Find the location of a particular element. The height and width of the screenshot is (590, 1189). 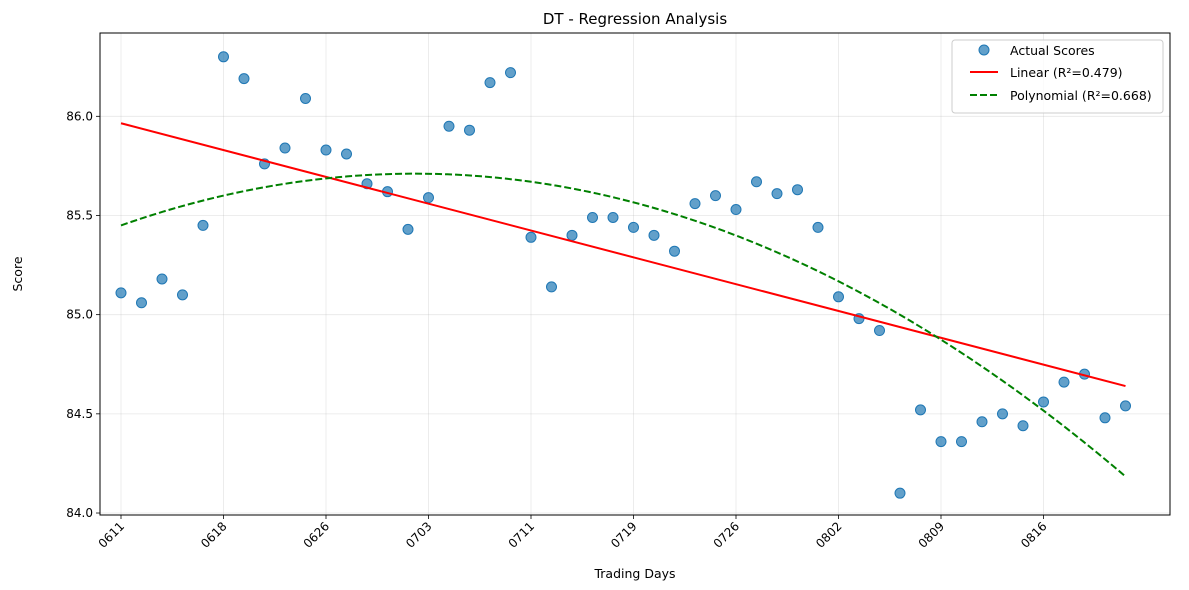

y-tick-label: 85.5 is located at coordinates (79, 215).